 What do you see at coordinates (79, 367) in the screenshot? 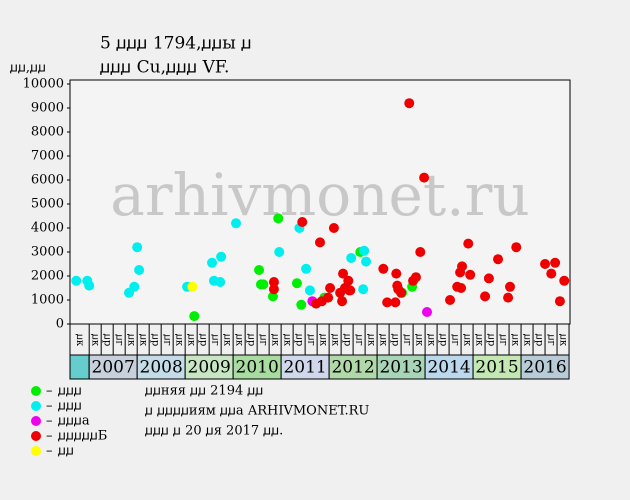
I see `lead-band` at bounding box center [79, 367].